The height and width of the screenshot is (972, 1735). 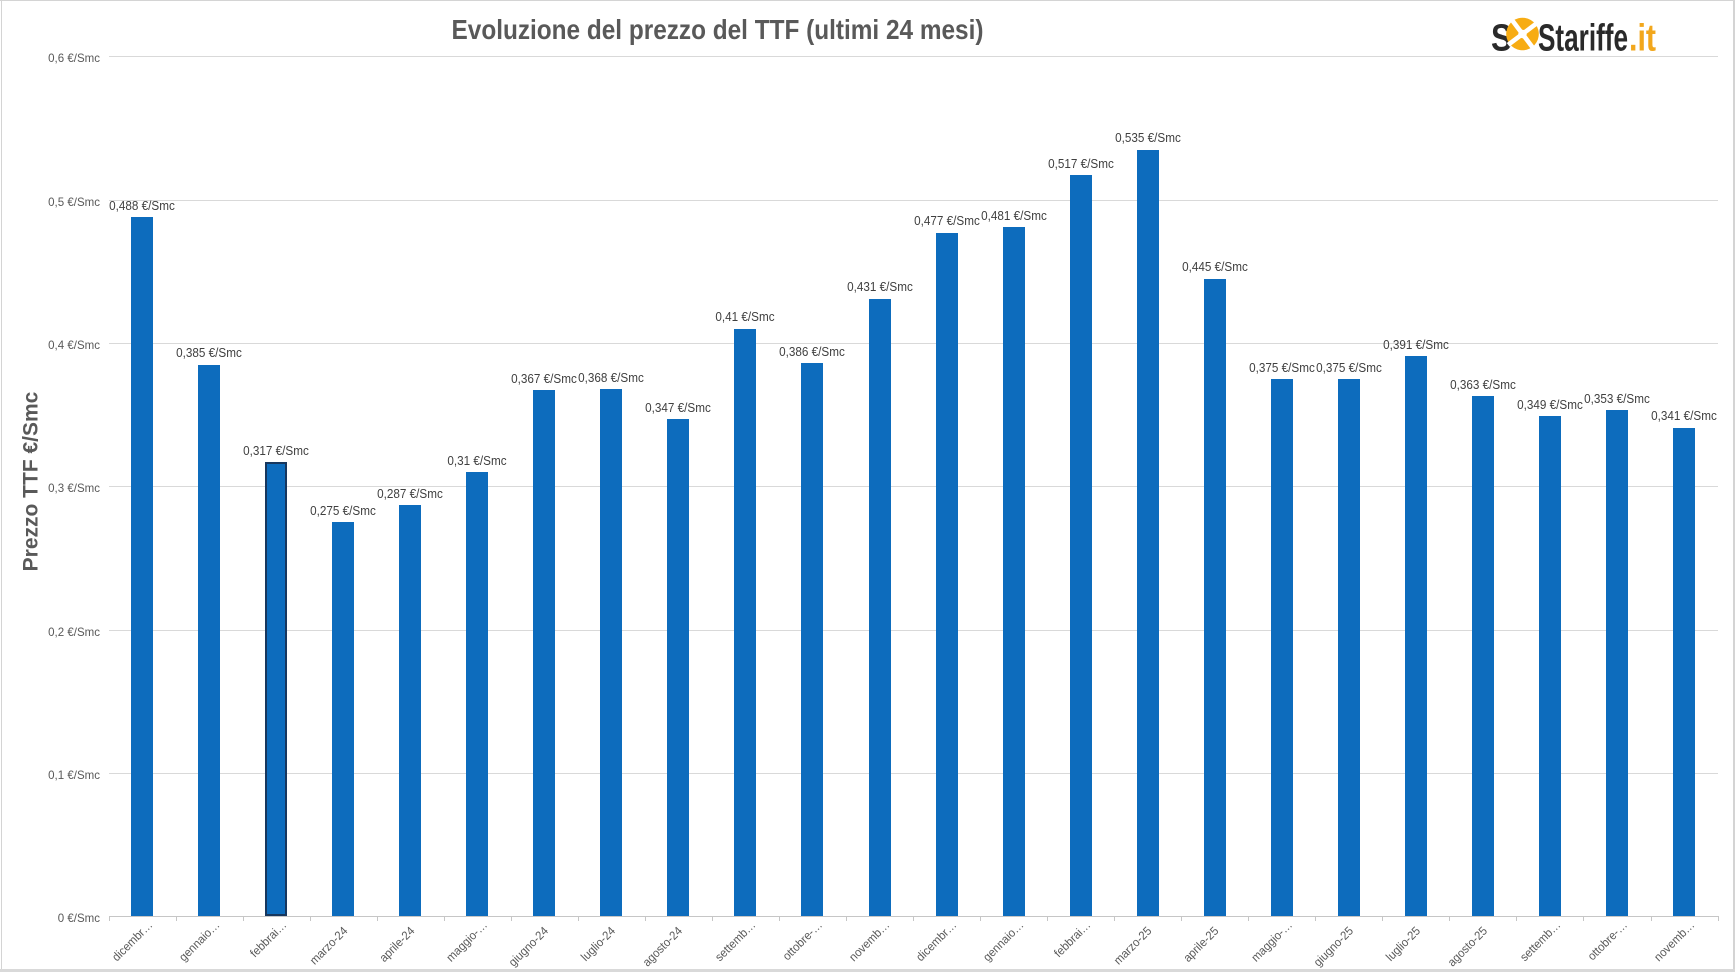 What do you see at coordinates (1583, 37) in the screenshot?
I see `svg-text: Stariffe` at bounding box center [1583, 37].